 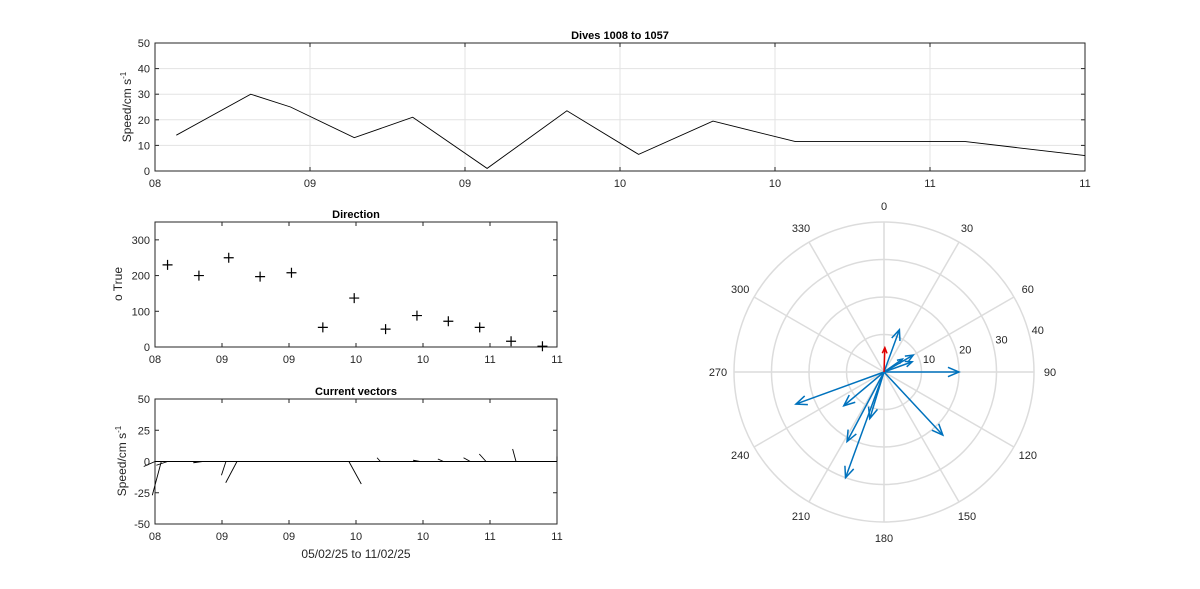 I want to click on speed-ylabel-sup: -1, so click(x=123, y=75).